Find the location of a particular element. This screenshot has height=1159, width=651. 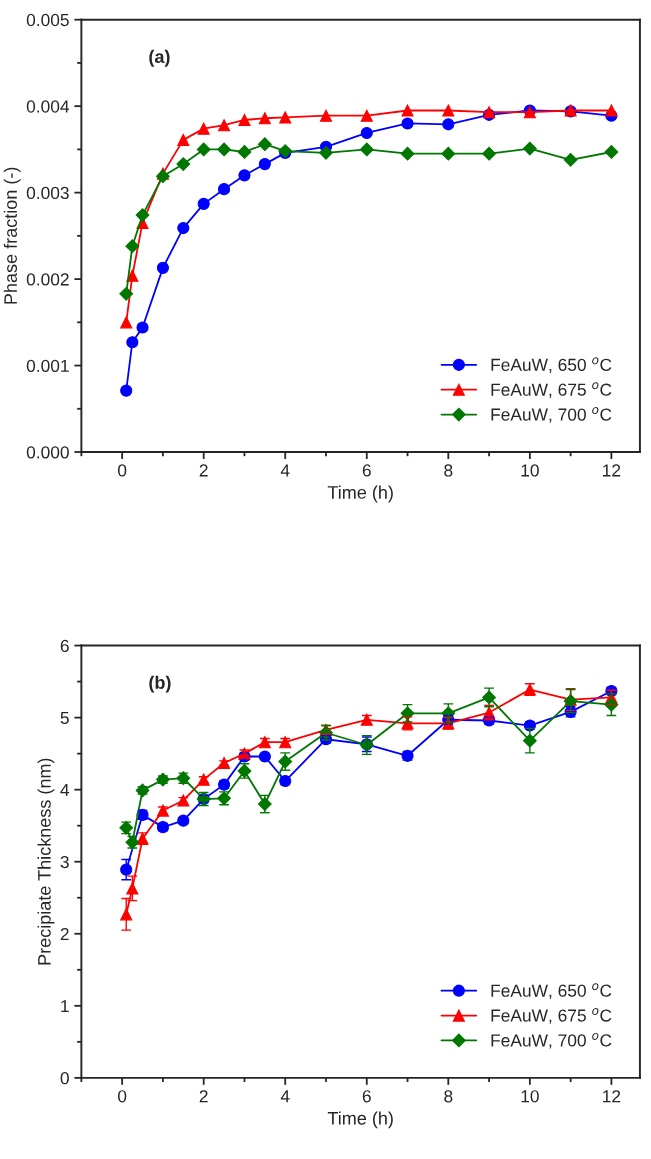

y-tick-label: 3 is located at coordinates (64, 862).